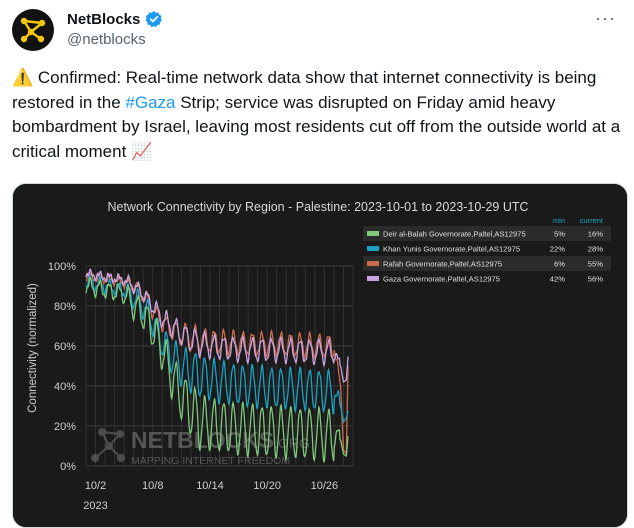  I want to click on y-tick-label: 80%, so click(65, 307).